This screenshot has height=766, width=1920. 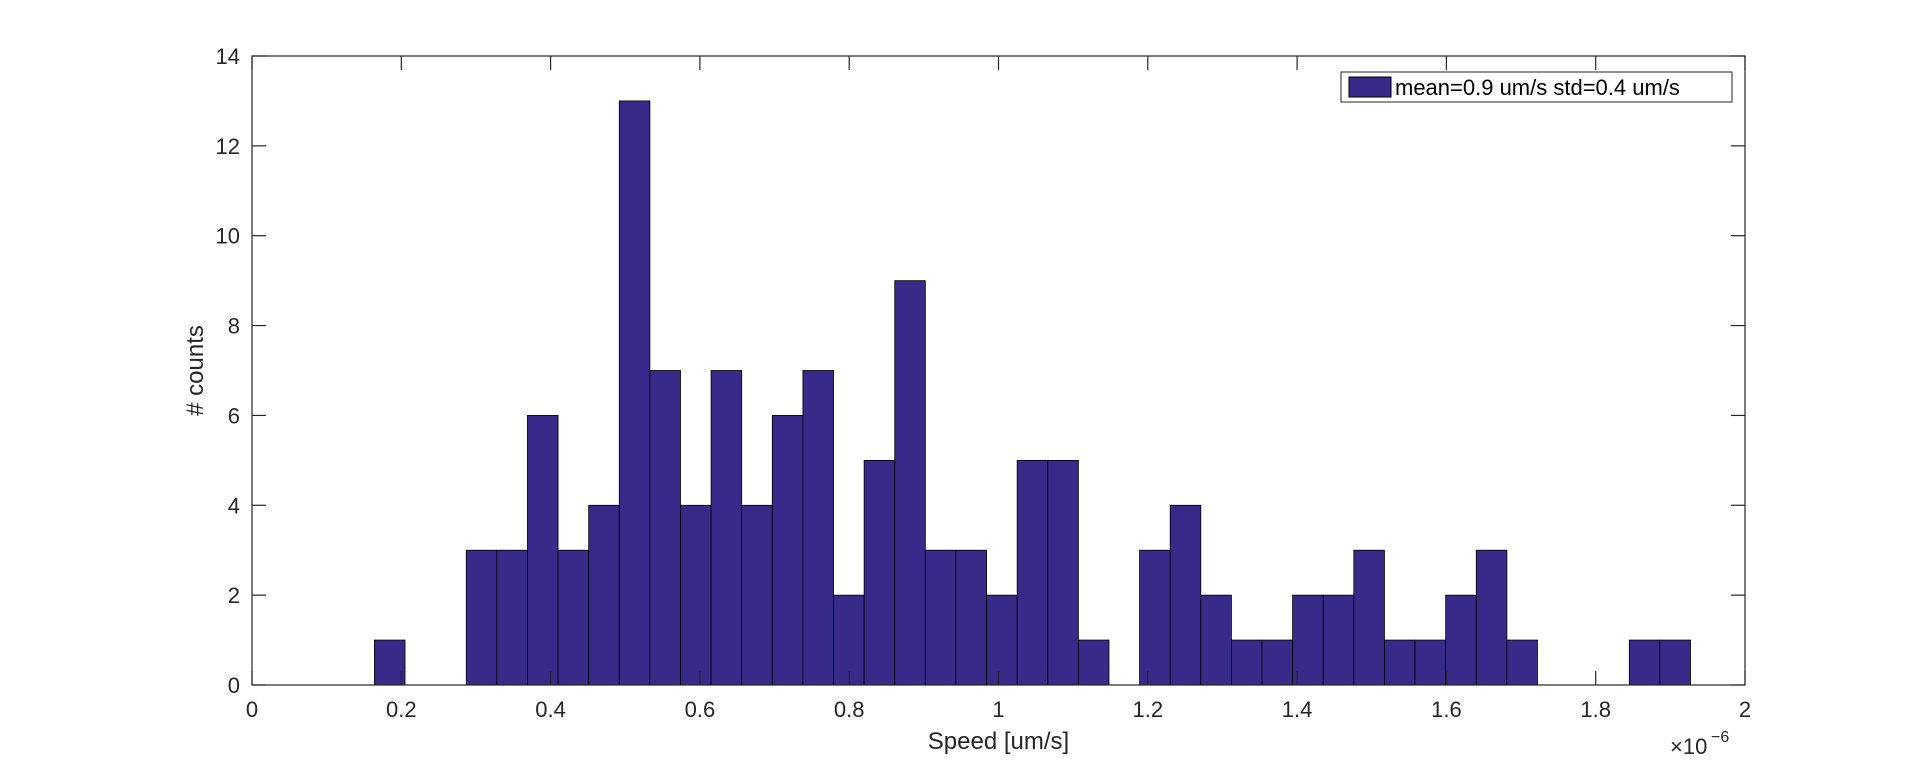 I want to click on legend-label: mean=0.9 um/s std=0.4 um/s, so click(x=1537, y=87).